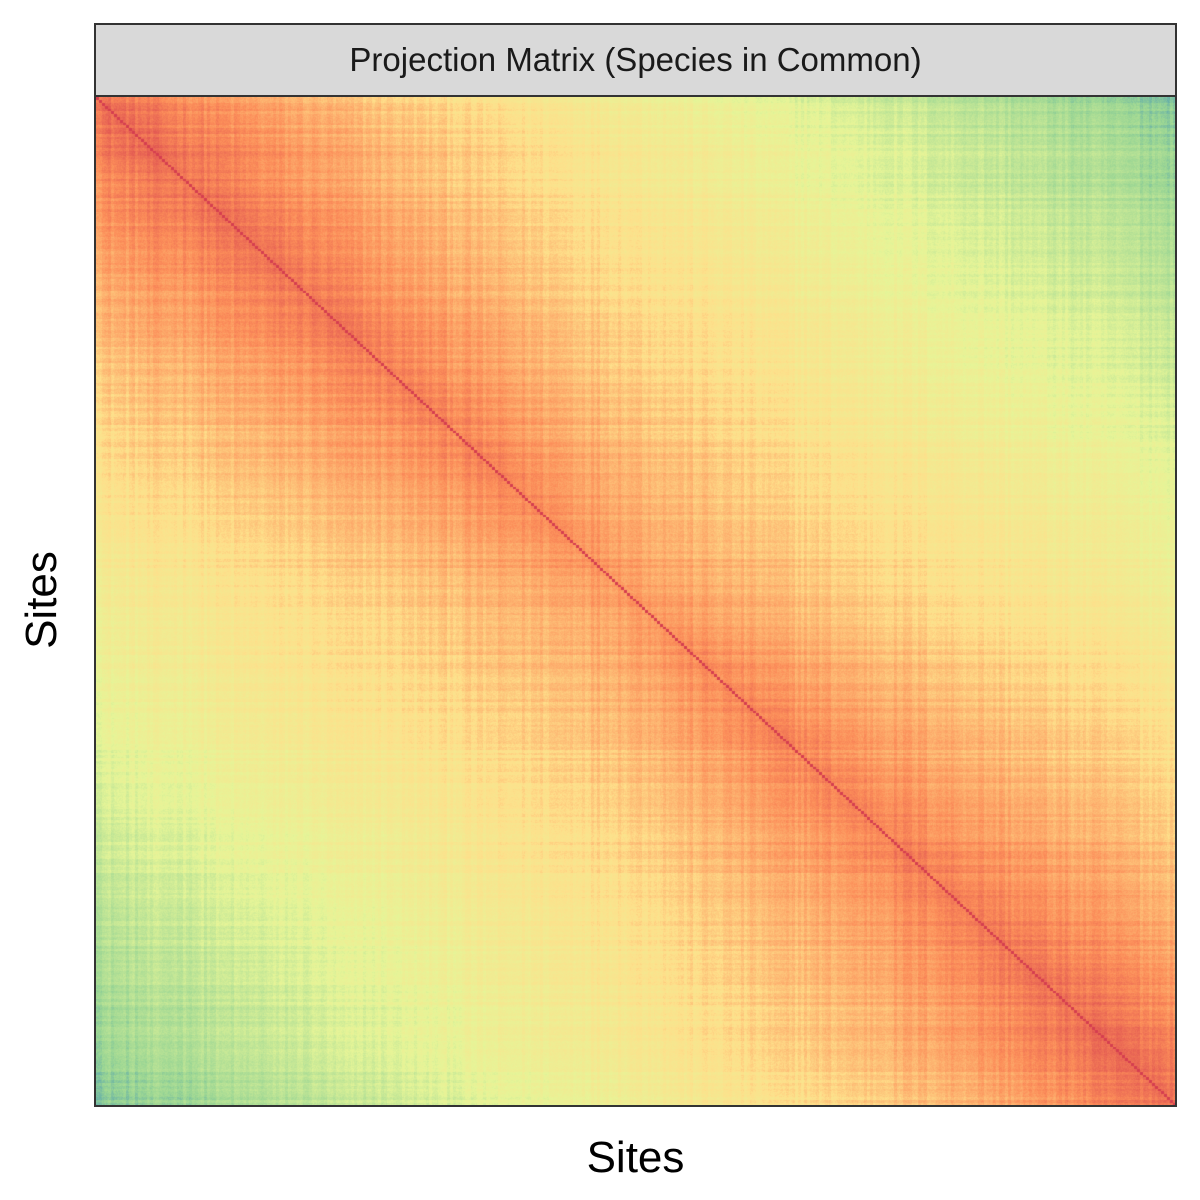 The image size is (1200, 1200). Describe the element at coordinates (41, 600) in the screenshot. I see `y-axis-label: Sites` at that location.